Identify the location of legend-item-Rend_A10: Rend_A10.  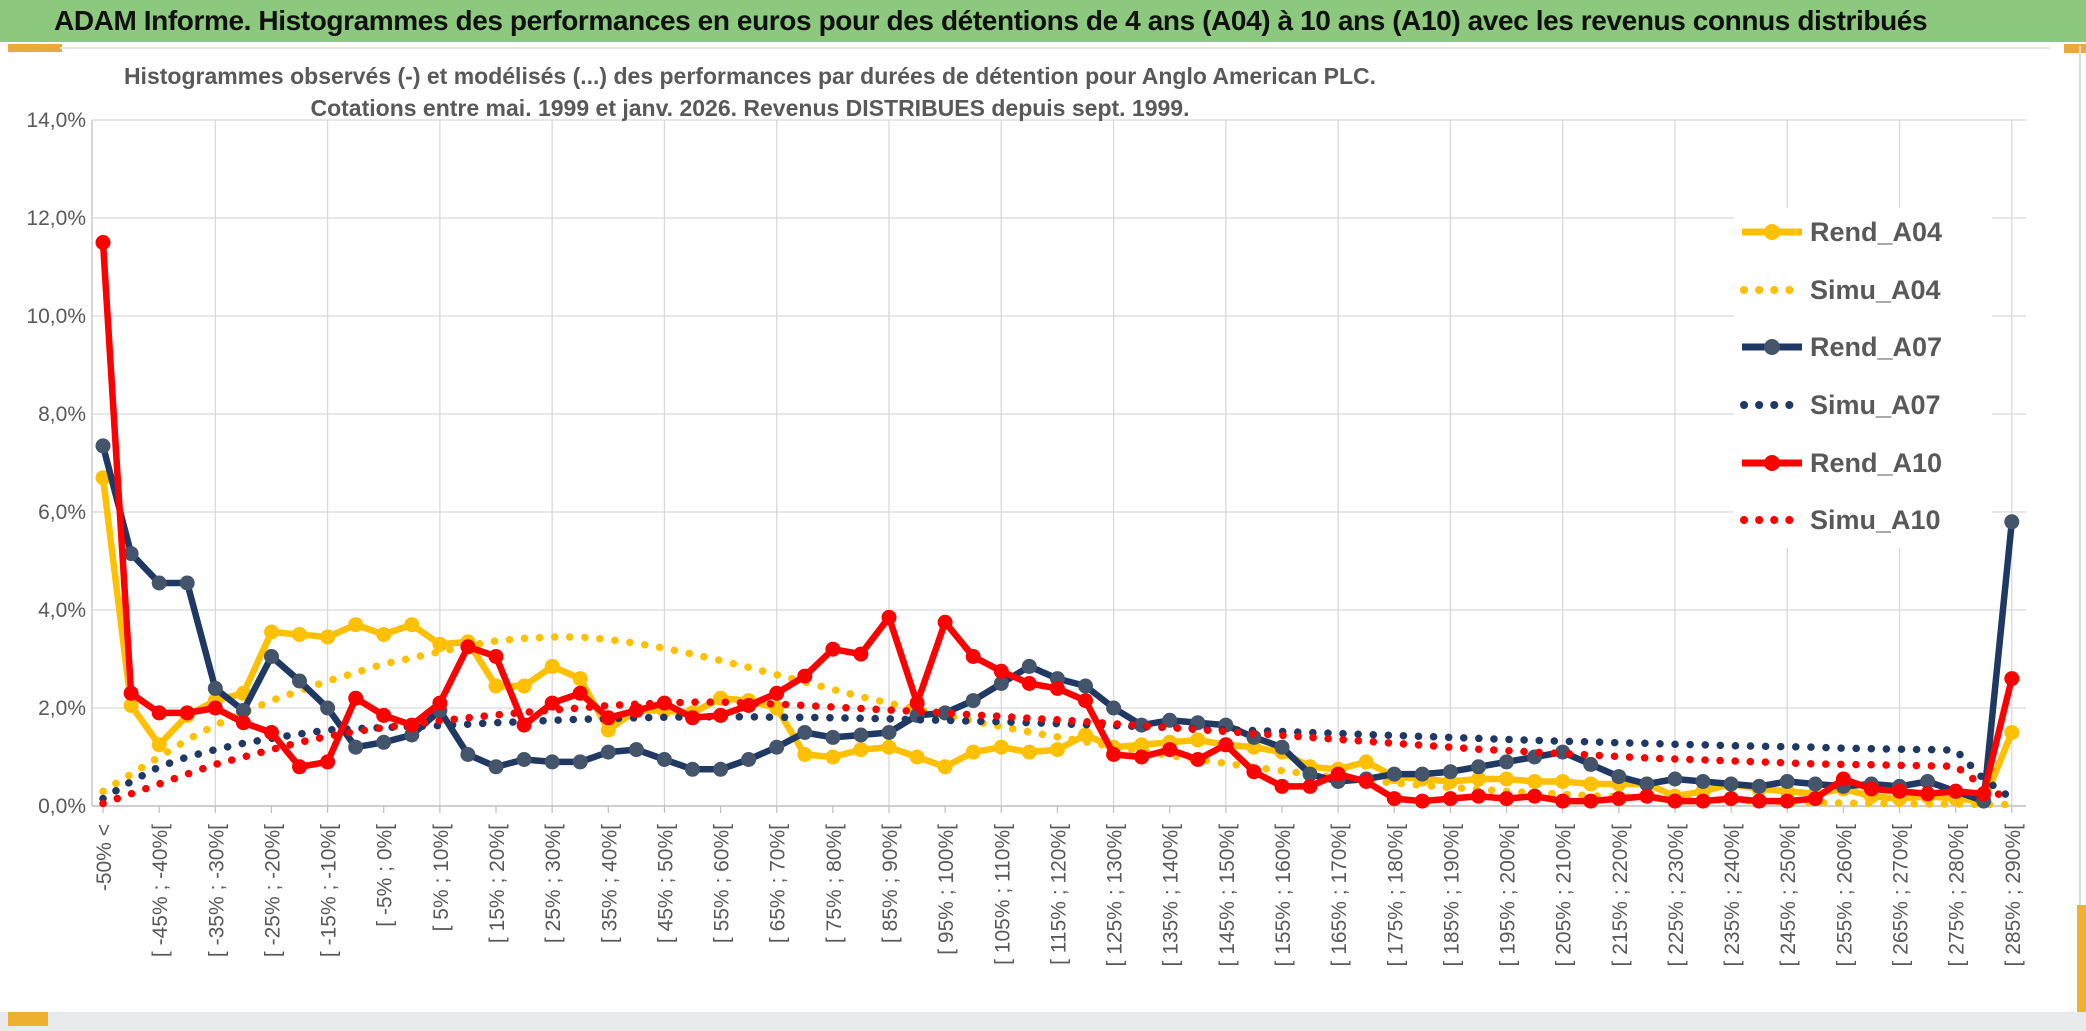
(1842, 463).